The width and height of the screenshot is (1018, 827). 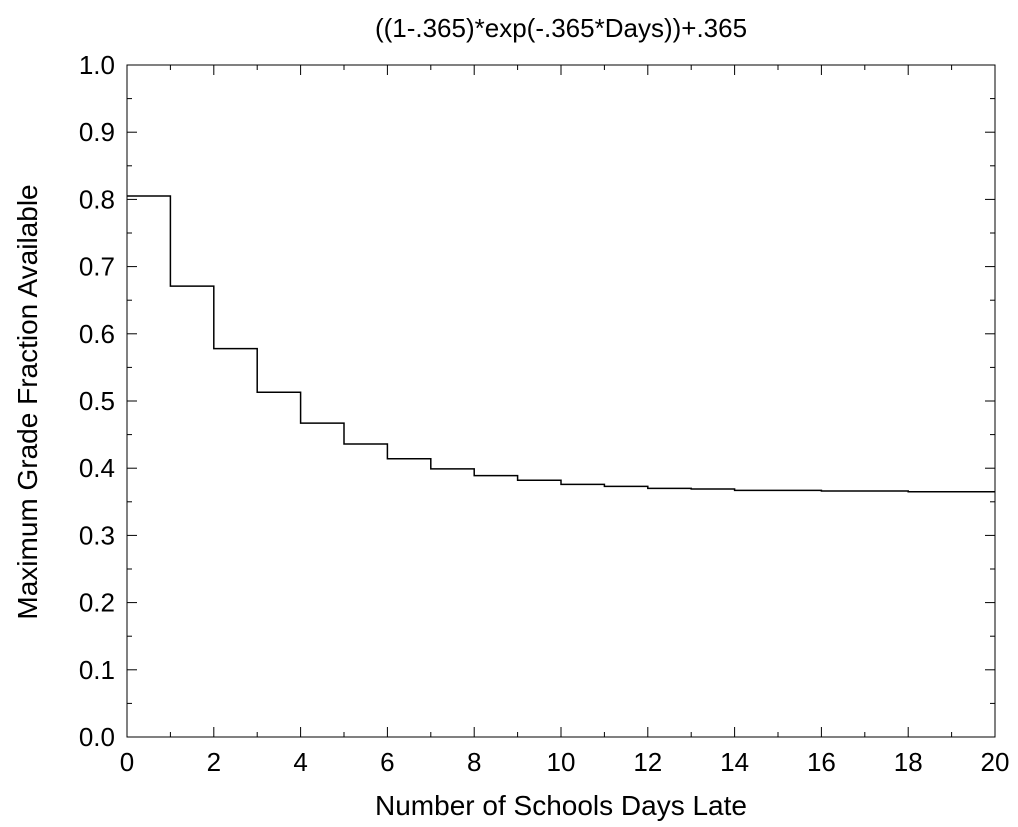 I want to click on x-tick-label: 6, so click(x=387, y=762).